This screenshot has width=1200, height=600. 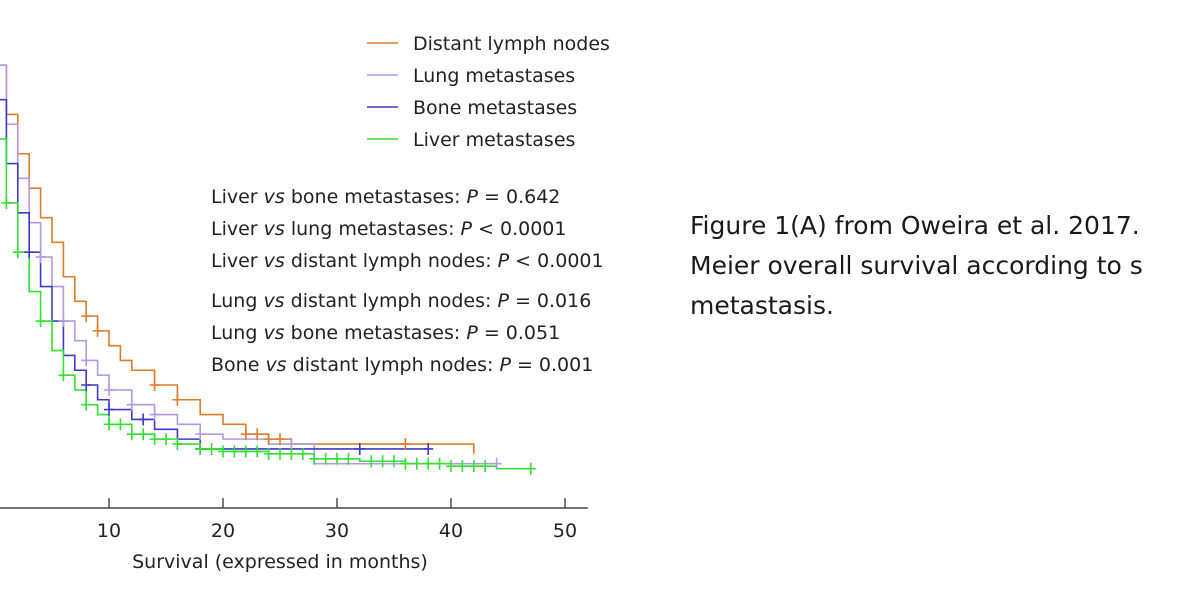 What do you see at coordinates (294, 520) in the screenshot?
I see `x-axis: 10 20 30 40 50` at bounding box center [294, 520].